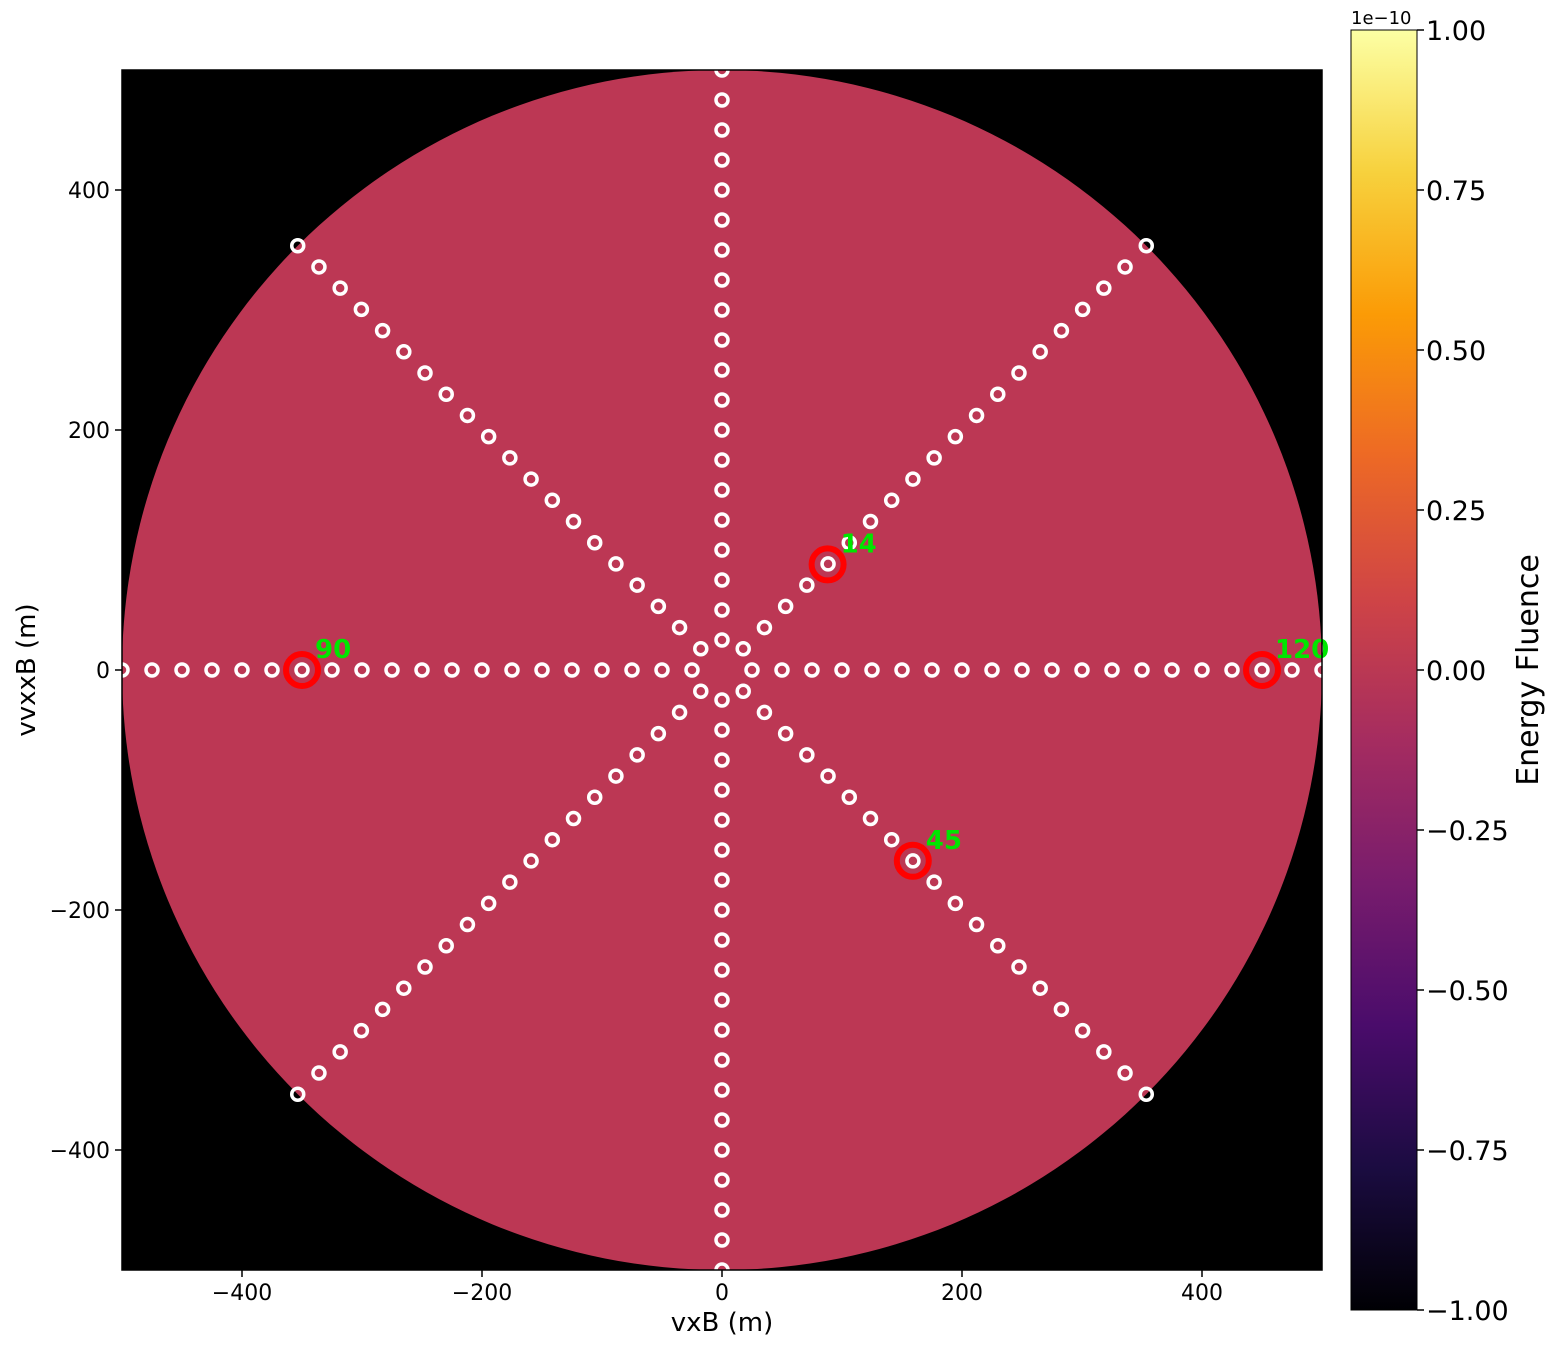 This screenshot has height=1347, width=1554. I want to click on x-tick-label: 0, so click(722, 1293).